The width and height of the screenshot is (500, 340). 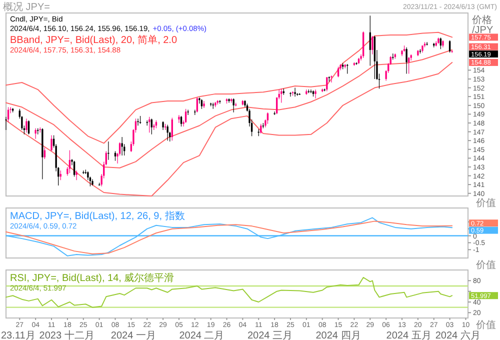 I want to click on annotation: MACD, JPY=, Bid(Last), 12, 26, 9, 指数, so click(x=97, y=216).